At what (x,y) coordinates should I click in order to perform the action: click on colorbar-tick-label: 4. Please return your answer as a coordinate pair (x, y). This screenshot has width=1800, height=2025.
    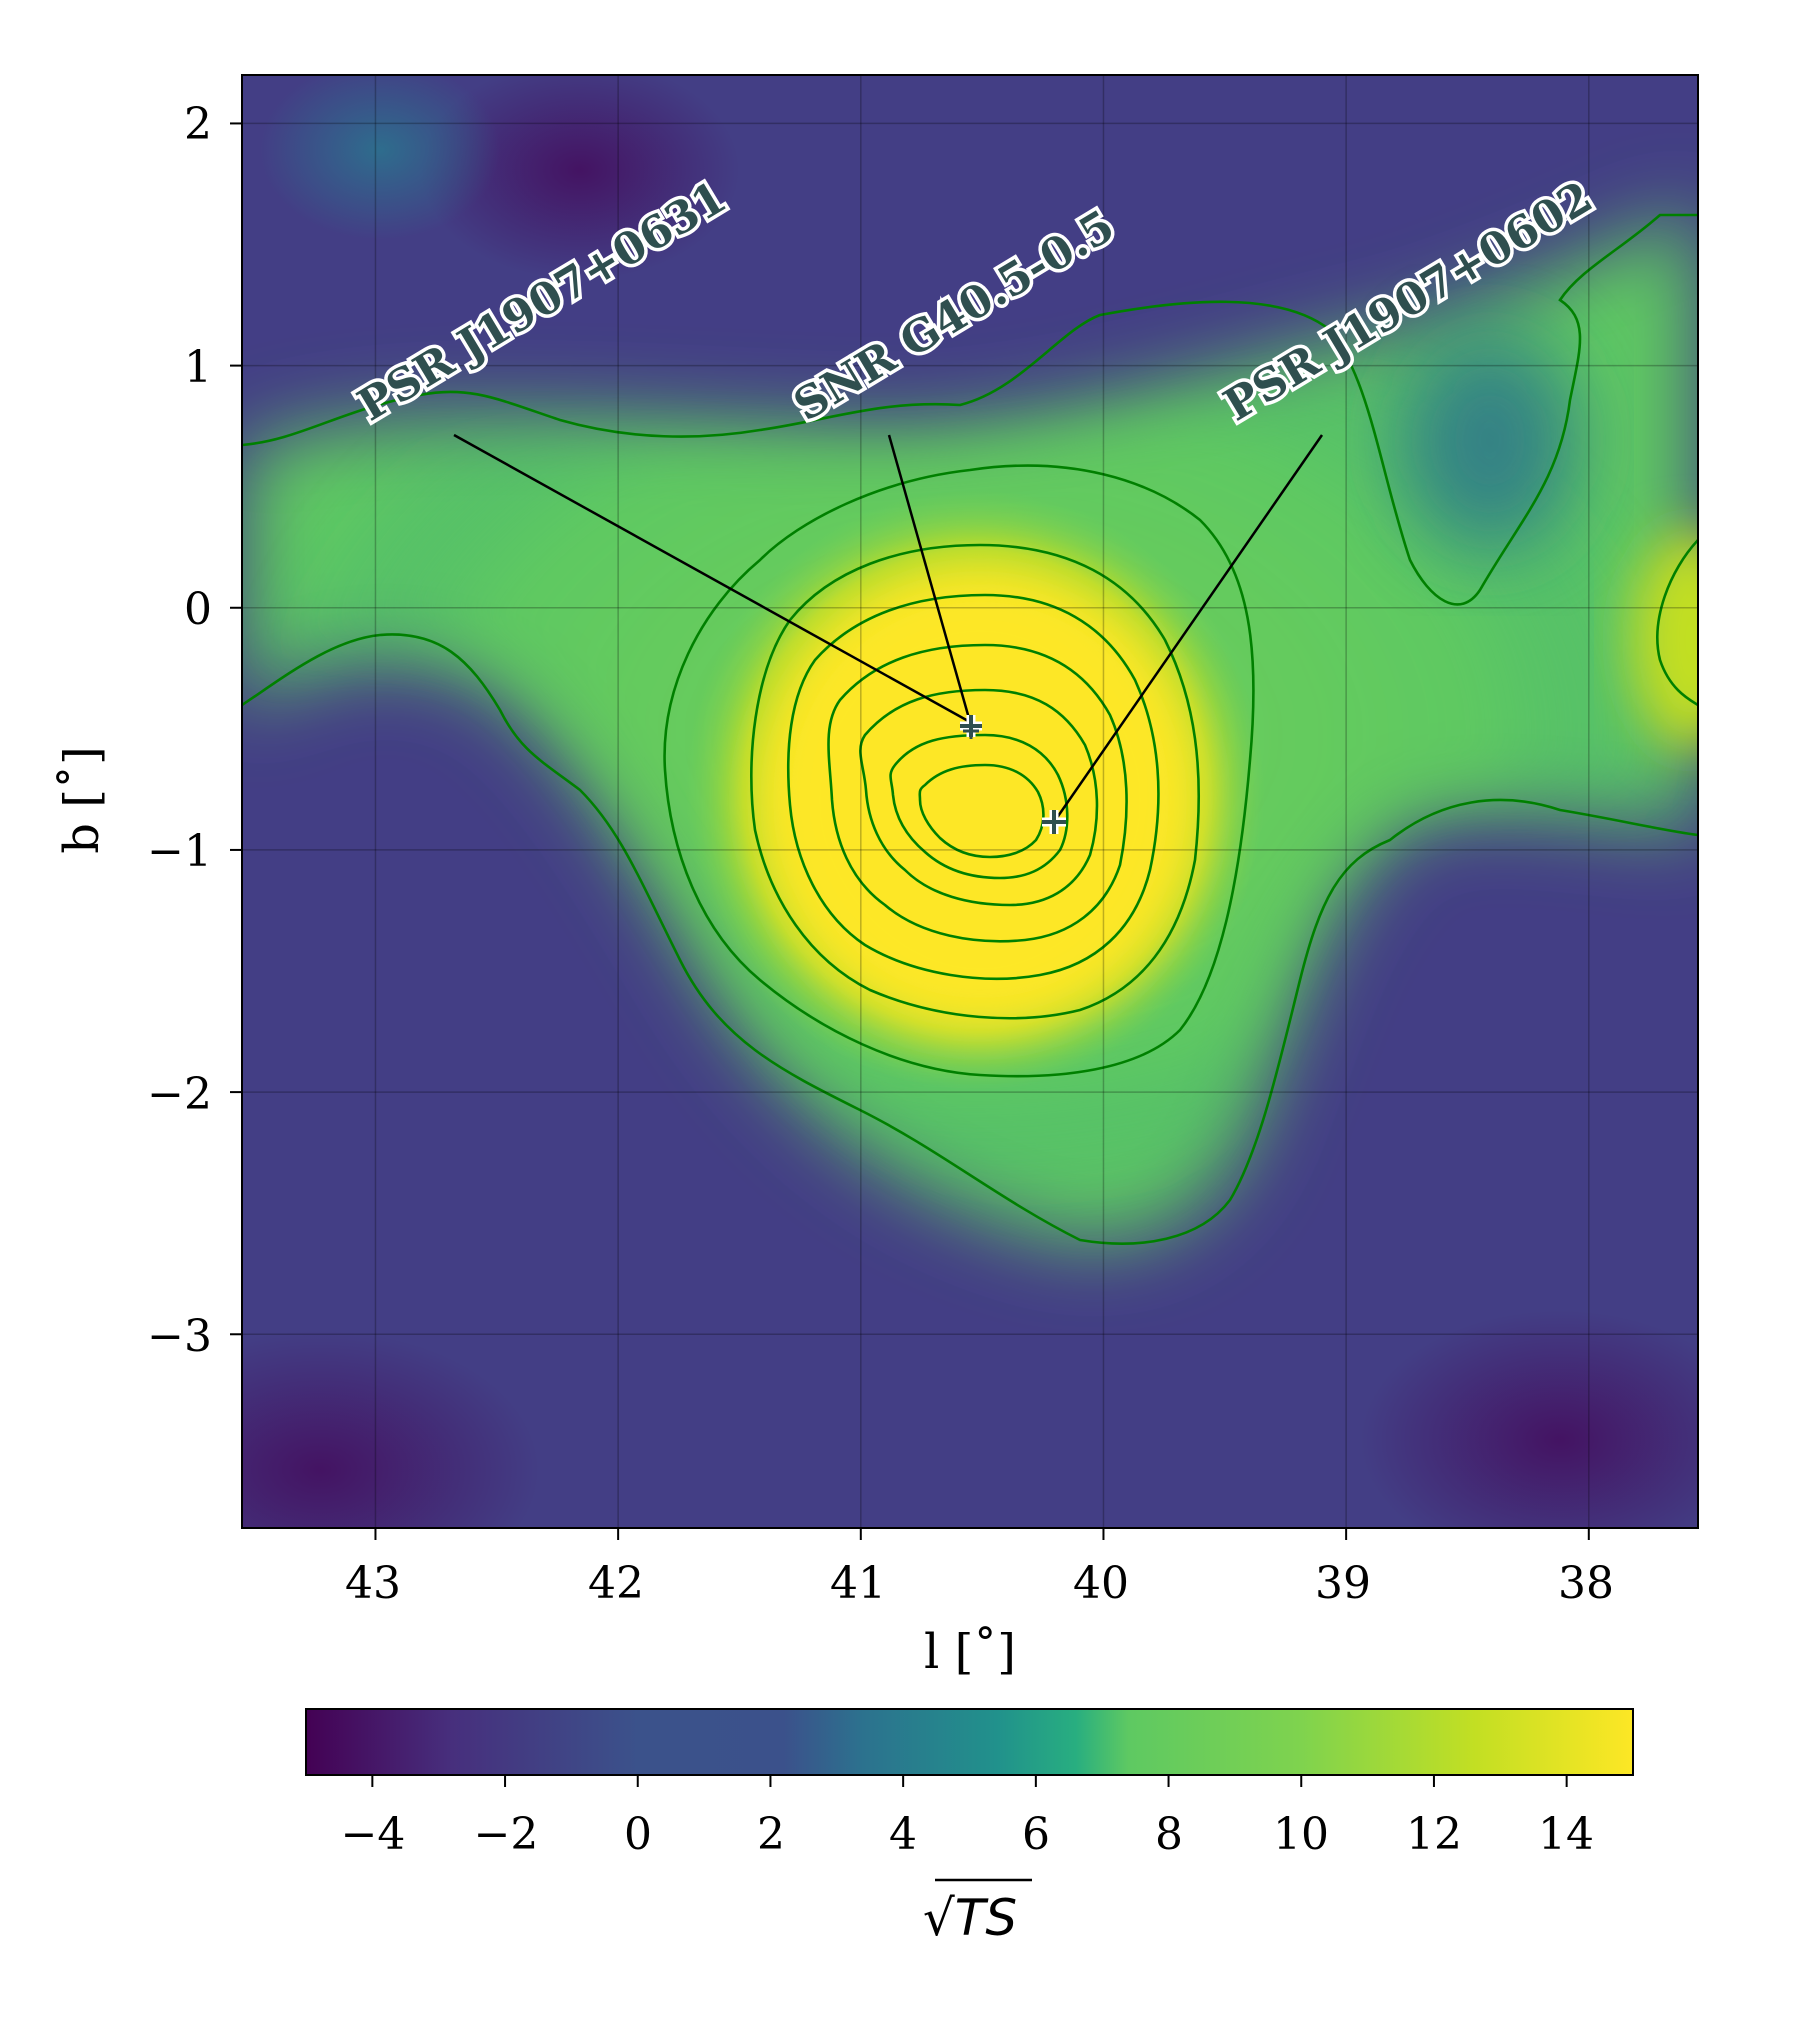
    Looking at the image, I should click on (903, 1834).